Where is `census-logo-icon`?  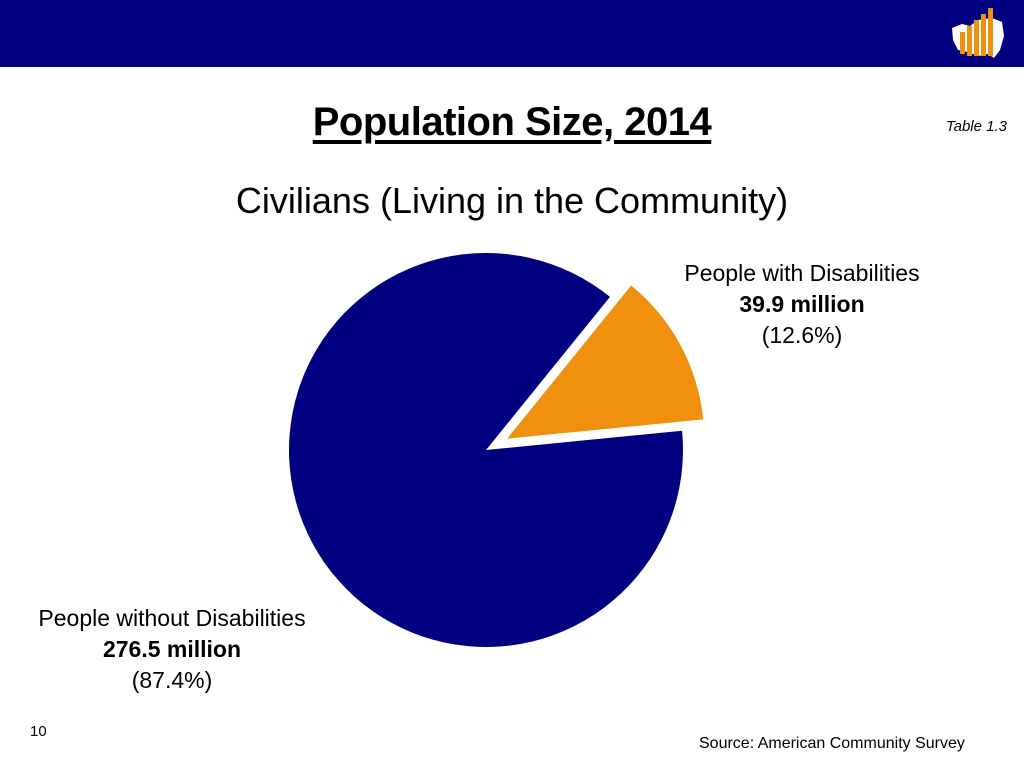
census-logo-icon is located at coordinates (978, 33).